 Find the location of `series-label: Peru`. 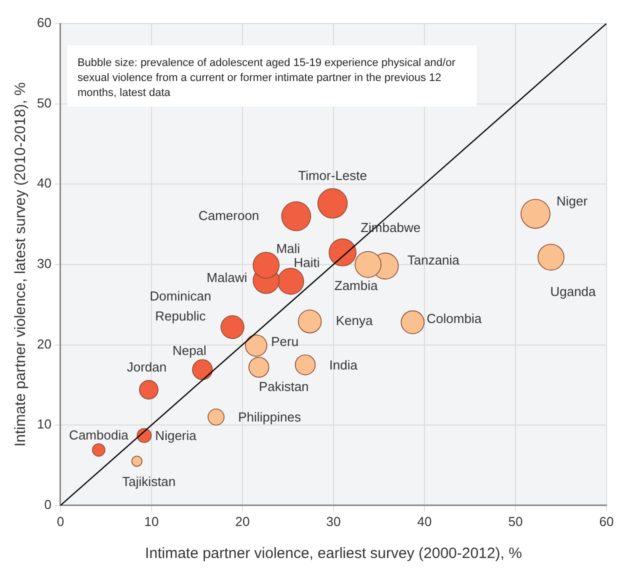

series-label: Peru is located at coordinates (285, 342).